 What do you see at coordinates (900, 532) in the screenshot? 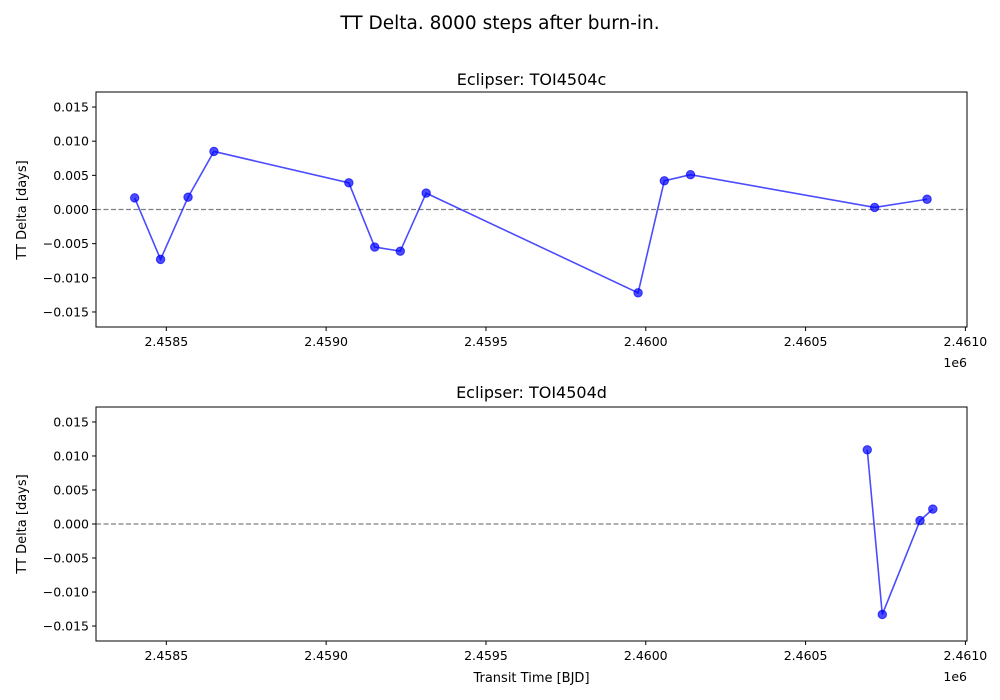
I see `series-line` at bounding box center [900, 532].